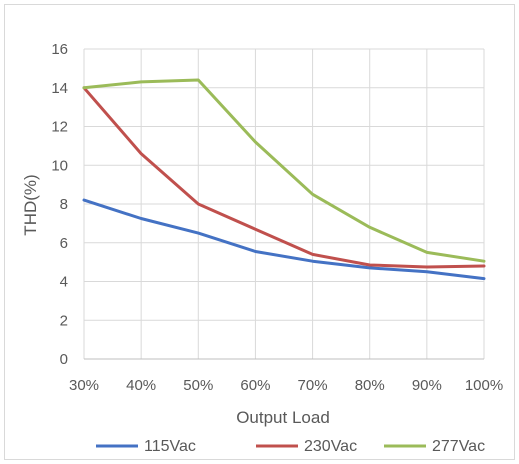 The width and height of the screenshot is (519, 464). I want to click on y-tick-label: 8, so click(64, 204).